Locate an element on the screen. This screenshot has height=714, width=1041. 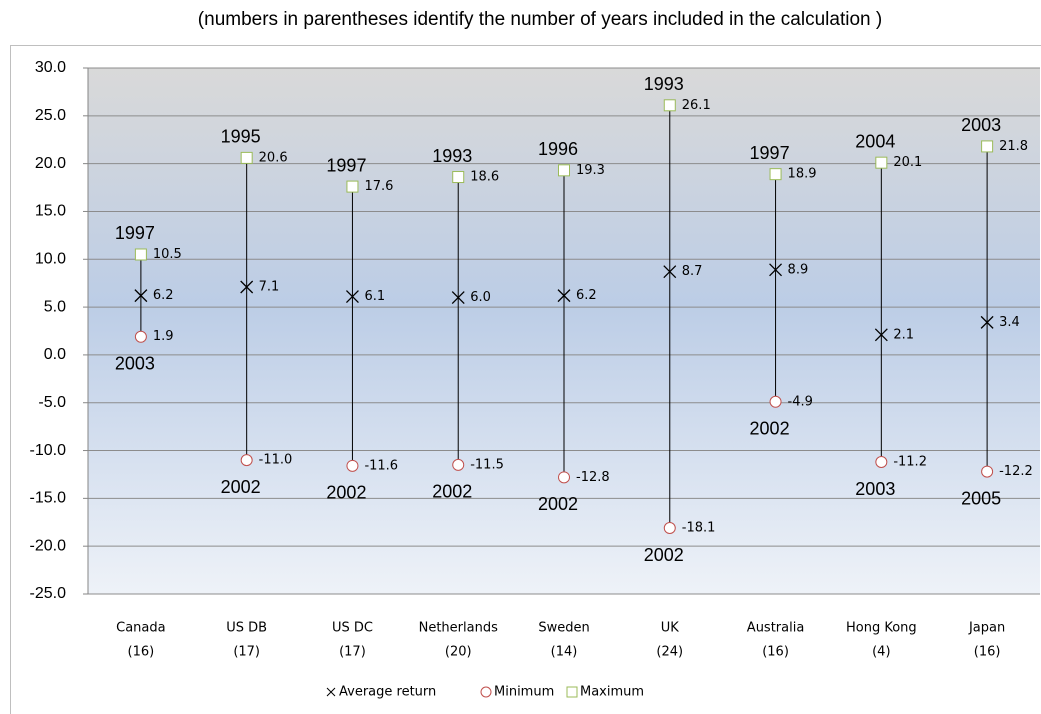
y-tick-label: -20.0 is located at coordinates (48, 545).